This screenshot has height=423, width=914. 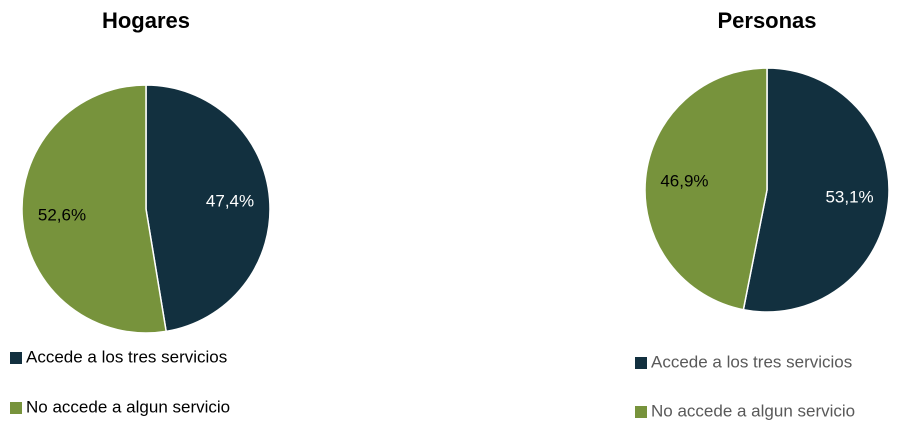 I want to click on chart-title: Personas, so click(x=766, y=20).